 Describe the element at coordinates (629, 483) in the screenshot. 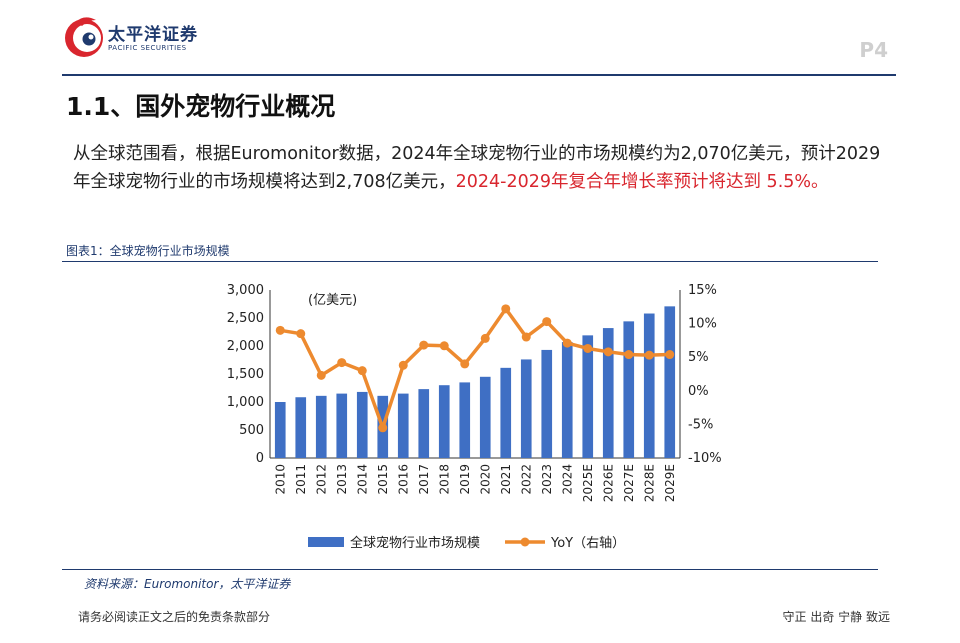

I see `x-tick-label: 2027E` at that location.